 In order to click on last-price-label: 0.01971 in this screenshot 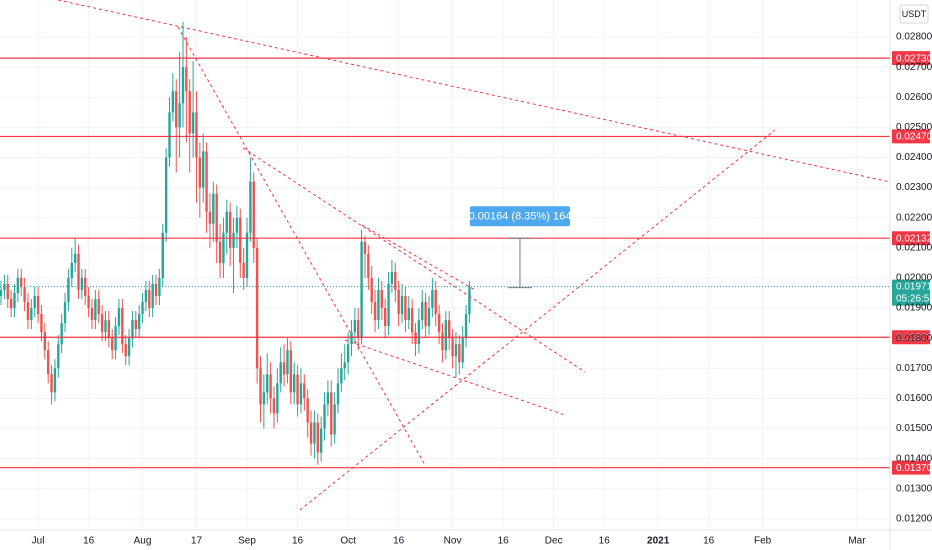, I will do `click(914, 286)`.